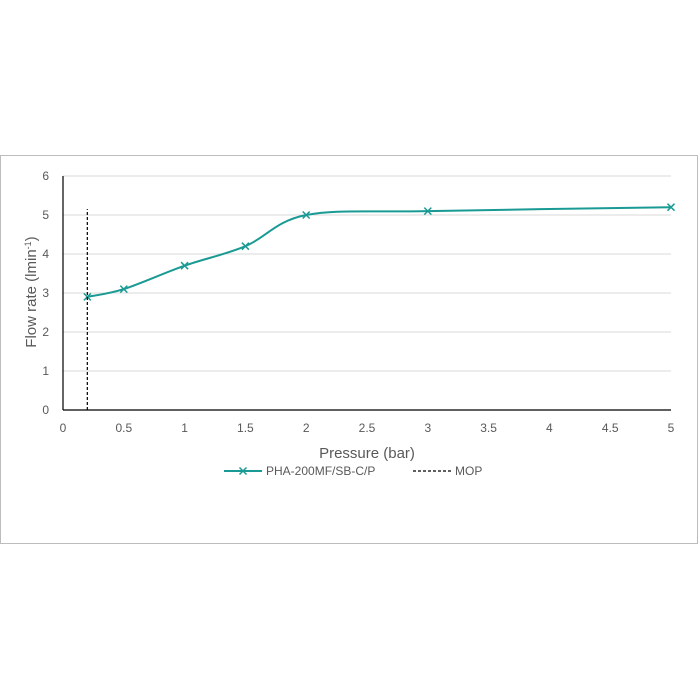  I want to click on y-tick-label-4: 4, so click(45, 254).